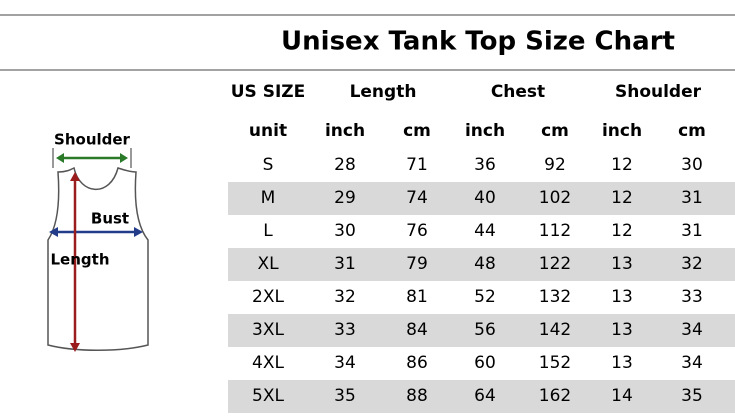 This screenshot has width=735, height=418. What do you see at coordinates (417, 165) in the screenshot?
I see `cell: 71` at bounding box center [417, 165].